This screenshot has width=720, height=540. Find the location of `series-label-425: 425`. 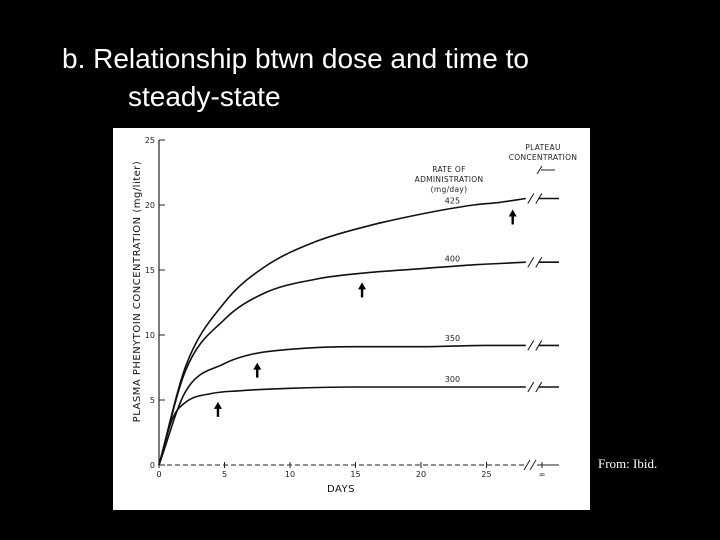

series-label-425: 425 is located at coordinates (452, 201).